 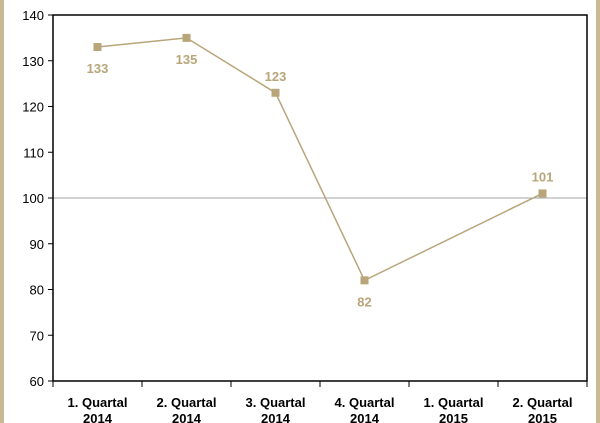 I want to click on y-tick-label: 60, so click(x=37, y=381).